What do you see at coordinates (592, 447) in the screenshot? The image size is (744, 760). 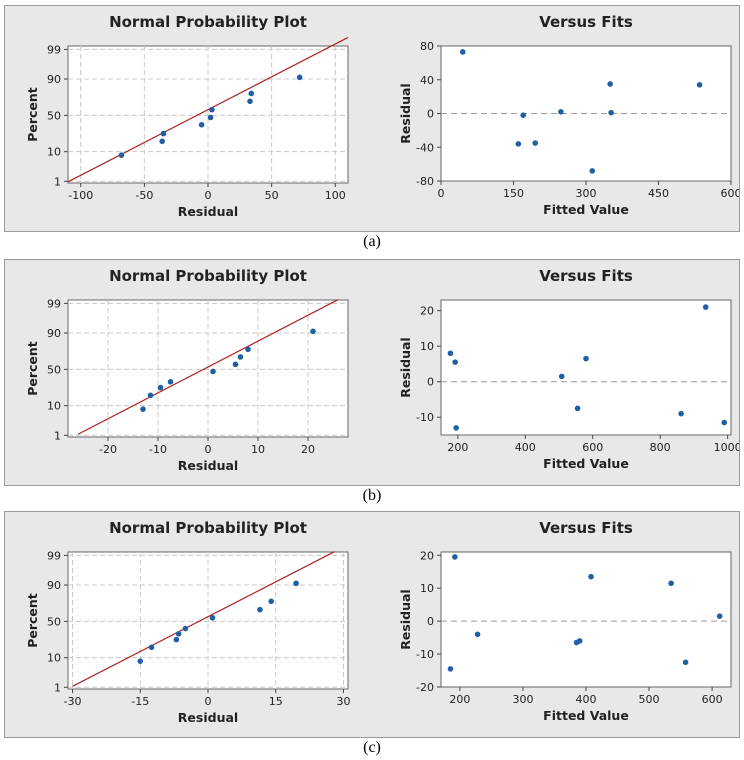 I see `x-tick-label-2: 600` at bounding box center [592, 447].